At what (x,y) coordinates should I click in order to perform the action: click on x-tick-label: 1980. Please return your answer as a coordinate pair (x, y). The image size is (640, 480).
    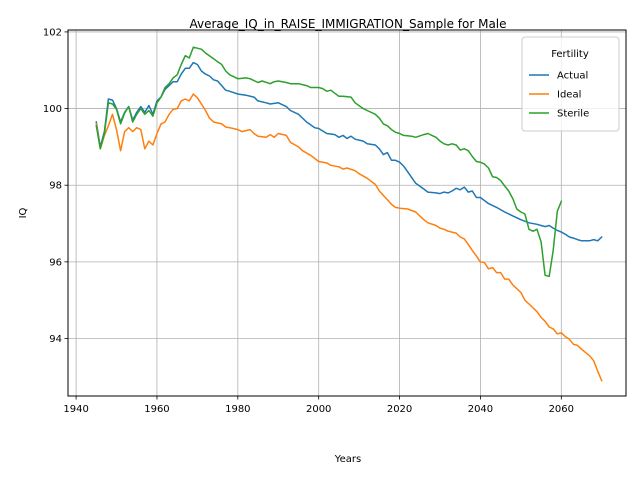
    Looking at the image, I should click on (237, 409).